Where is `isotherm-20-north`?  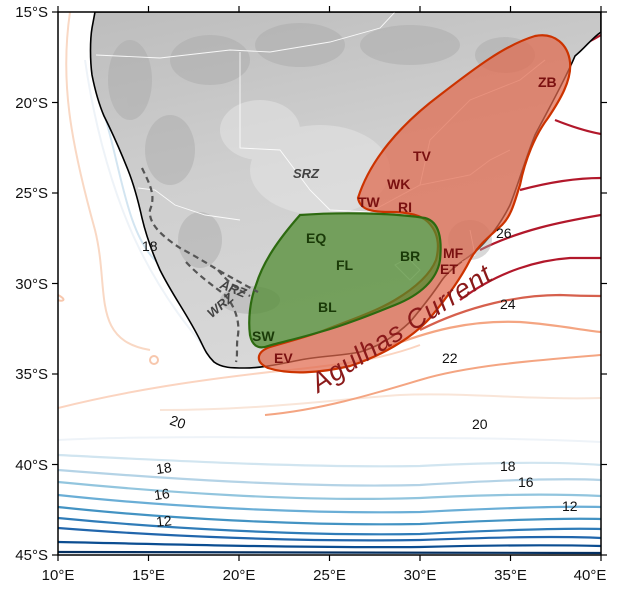
isotherm-20-north is located at coordinates (239, 376).